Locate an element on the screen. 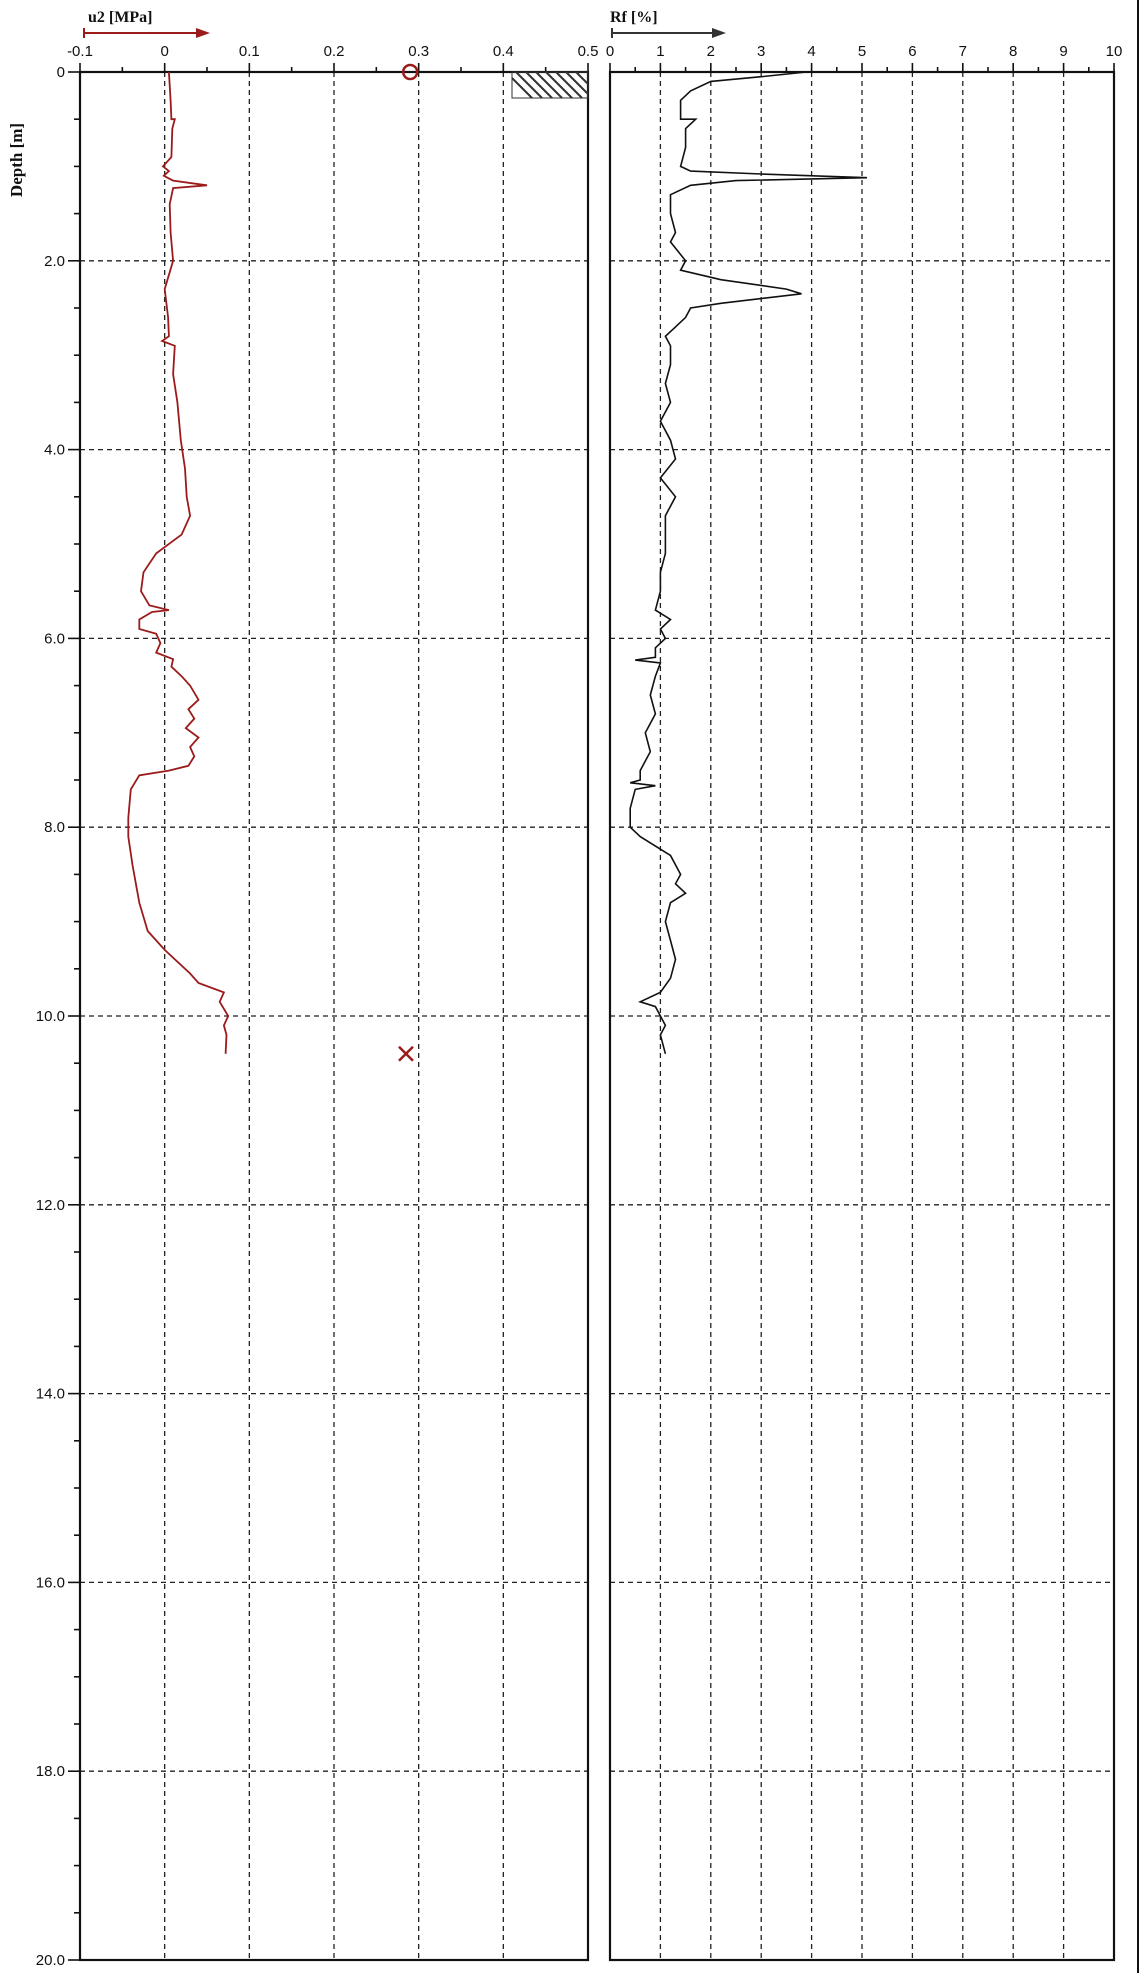 This screenshot has width=1144, height=1973. ytick-label: 10.0 is located at coordinates (50, 1016).